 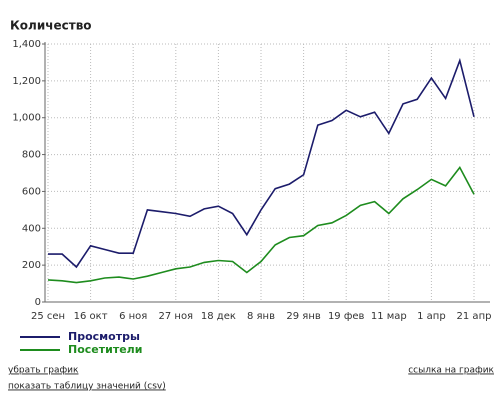 What do you see at coordinates (91, 316) in the screenshot?
I see `x-tick-label: 16 окт` at bounding box center [91, 316].